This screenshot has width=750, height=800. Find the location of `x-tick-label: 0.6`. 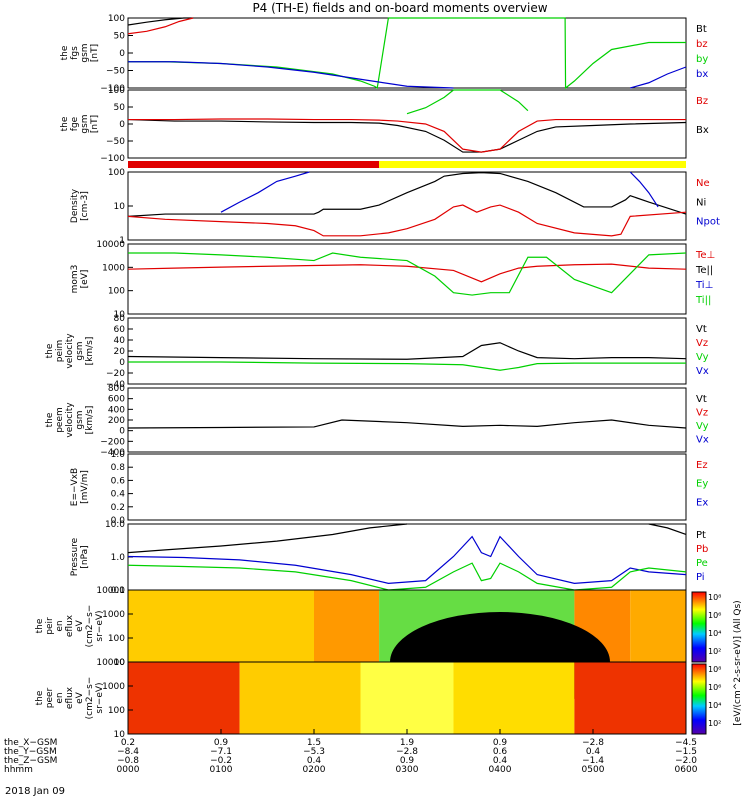

x-tick-label: 0.6 is located at coordinates (500, 752).